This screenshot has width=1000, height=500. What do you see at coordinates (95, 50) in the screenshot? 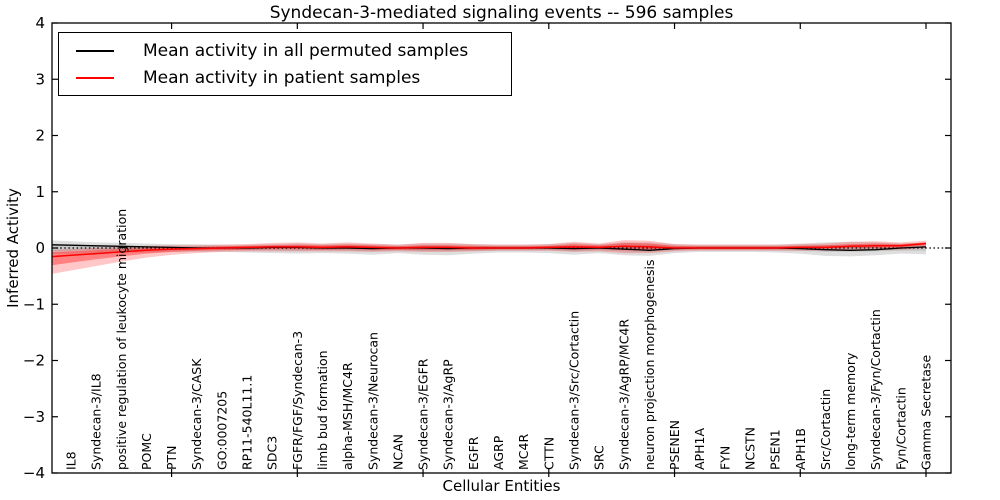
I see `permuted-line-swatch` at bounding box center [95, 50].